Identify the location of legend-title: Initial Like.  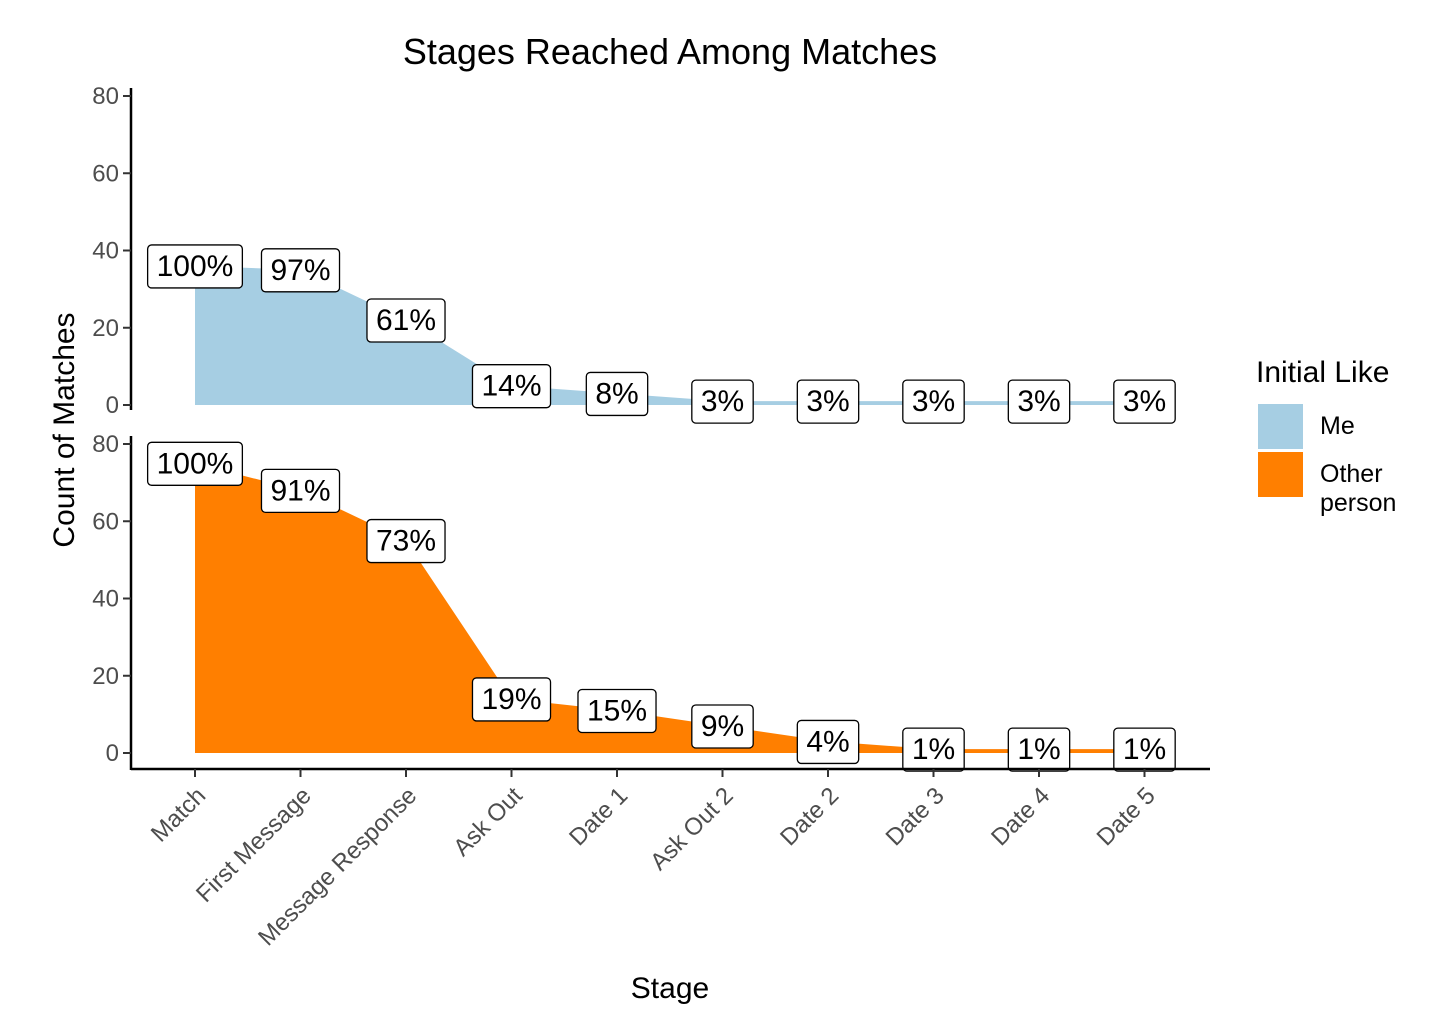
(1322, 372).